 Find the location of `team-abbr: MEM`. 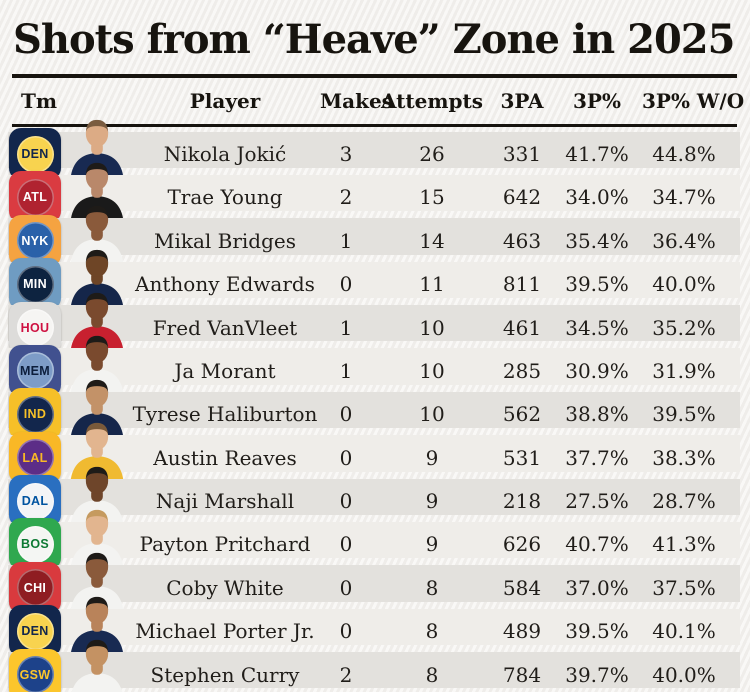

team-abbr: MEM is located at coordinates (35, 370).